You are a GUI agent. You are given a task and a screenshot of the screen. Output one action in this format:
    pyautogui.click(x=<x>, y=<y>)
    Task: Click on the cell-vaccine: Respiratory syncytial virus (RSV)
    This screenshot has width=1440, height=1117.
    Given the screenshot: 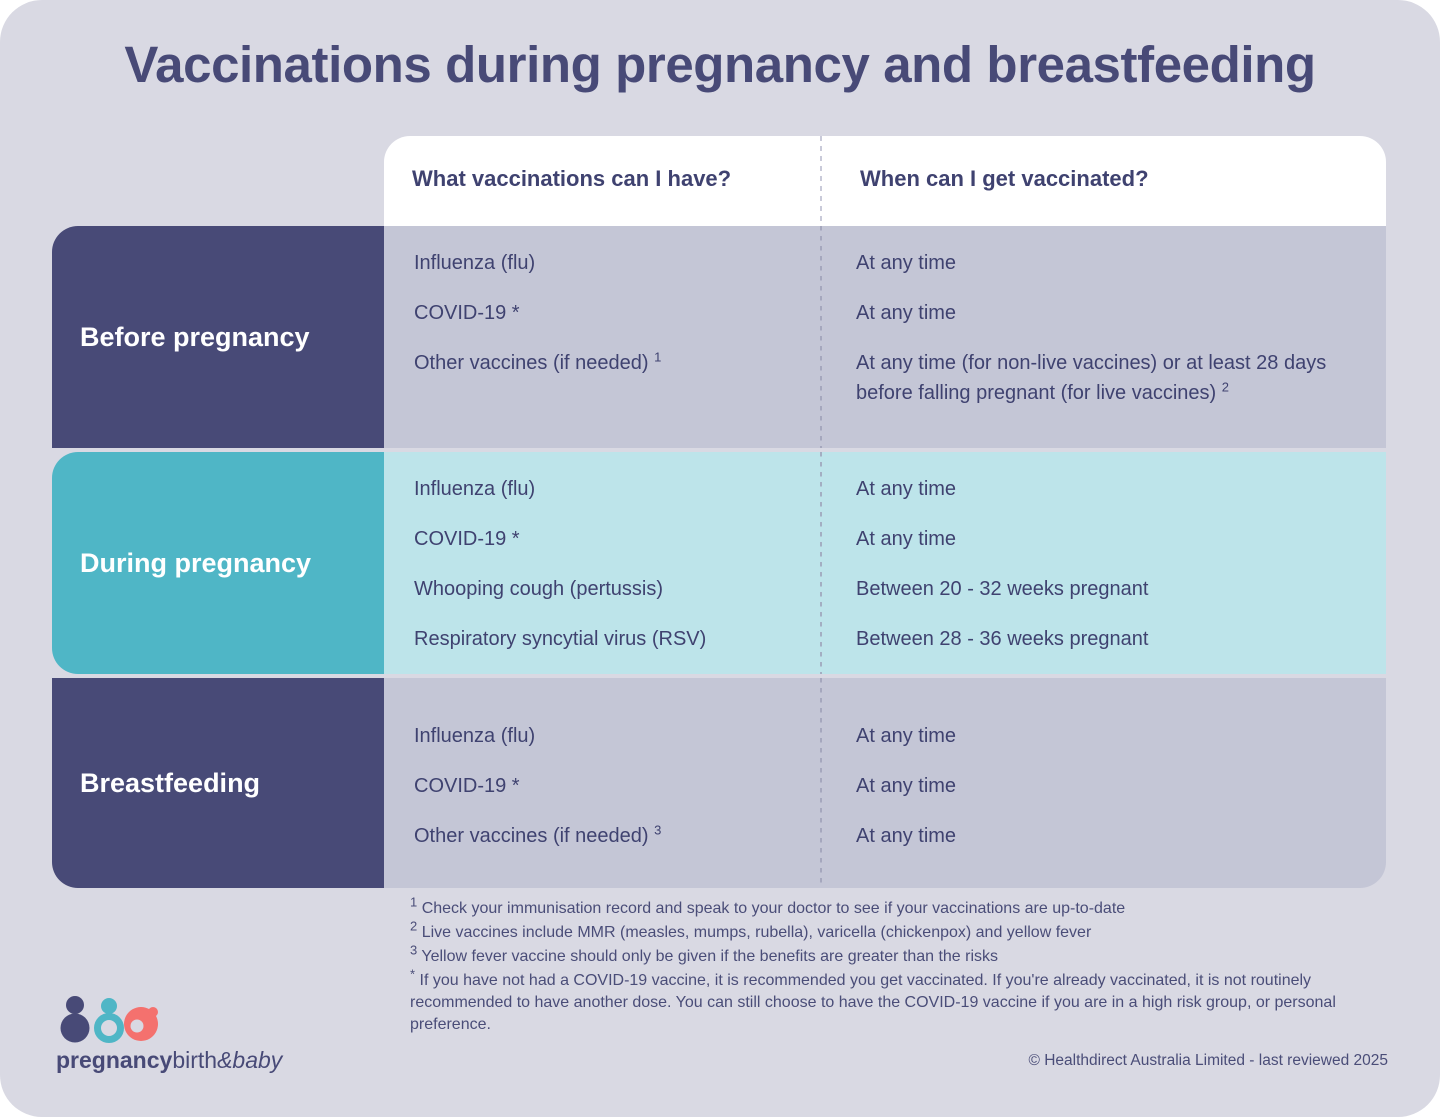 What is the action you would take?
    pyautogui.click(x=560, y=639)
    